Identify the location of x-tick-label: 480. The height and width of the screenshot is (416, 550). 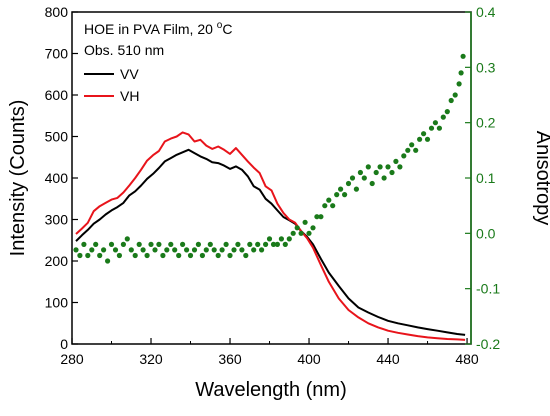
(467, 359).